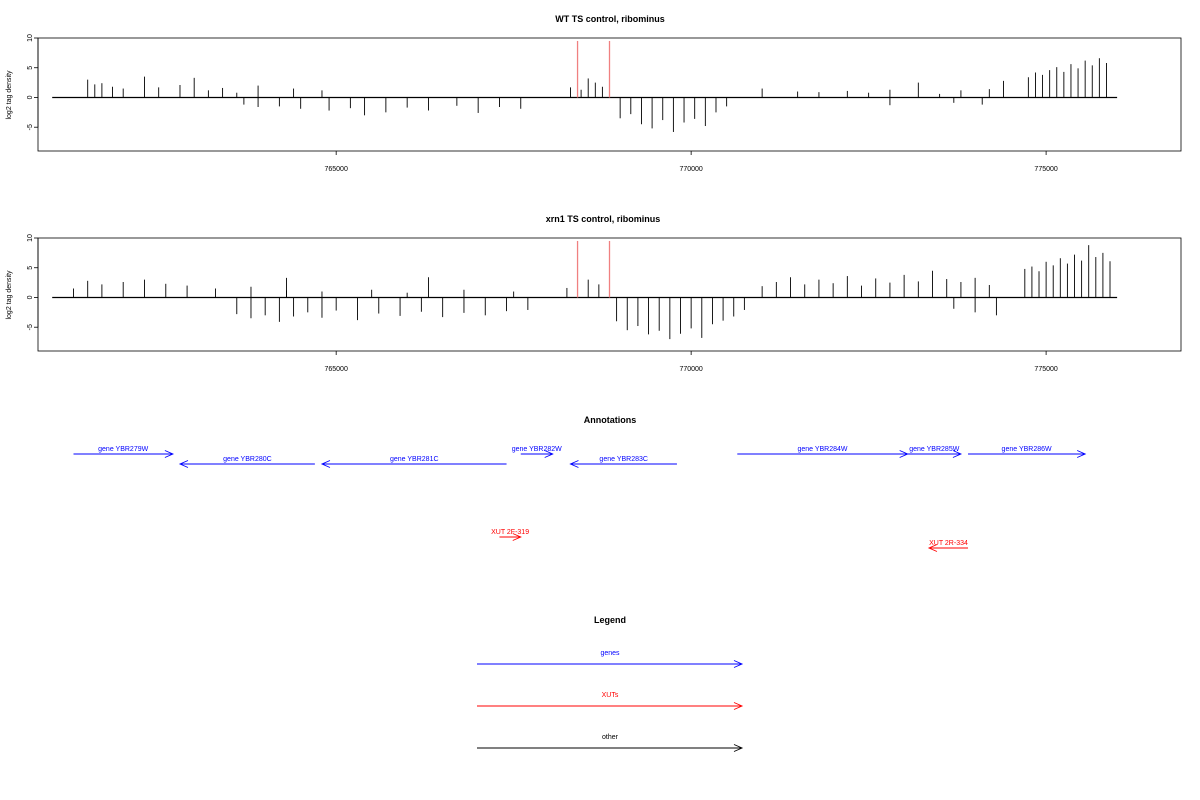  What do you see at coordinates (510, 532) in the screenshot?
I see `xut-label: XUT 2F-319` at bounding box center [510, 532].